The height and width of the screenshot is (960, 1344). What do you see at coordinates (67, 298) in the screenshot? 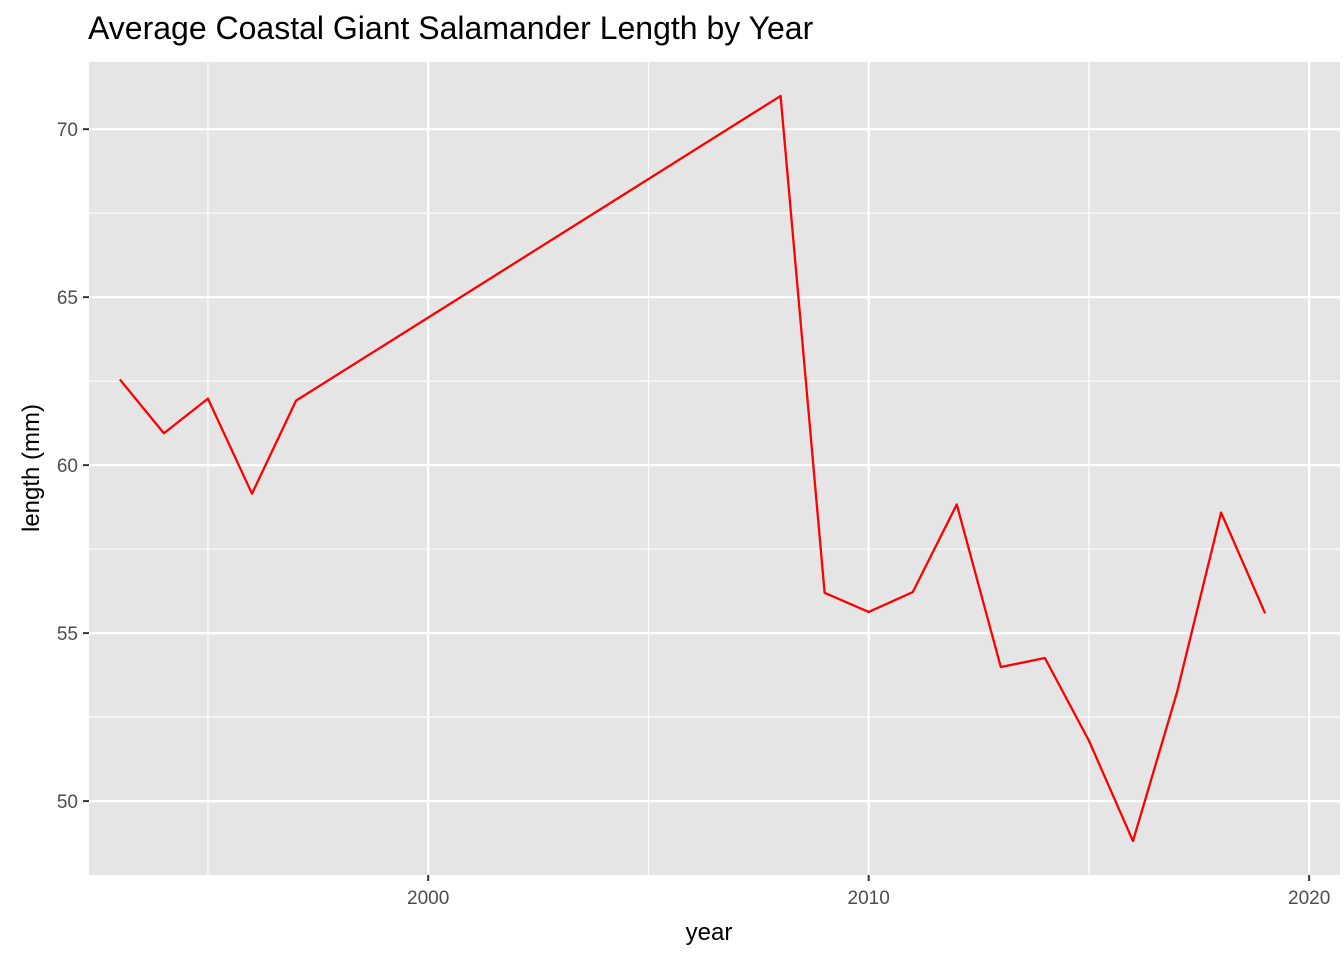
I see `y-tick-label: 65` at bounding box center [67, 298].